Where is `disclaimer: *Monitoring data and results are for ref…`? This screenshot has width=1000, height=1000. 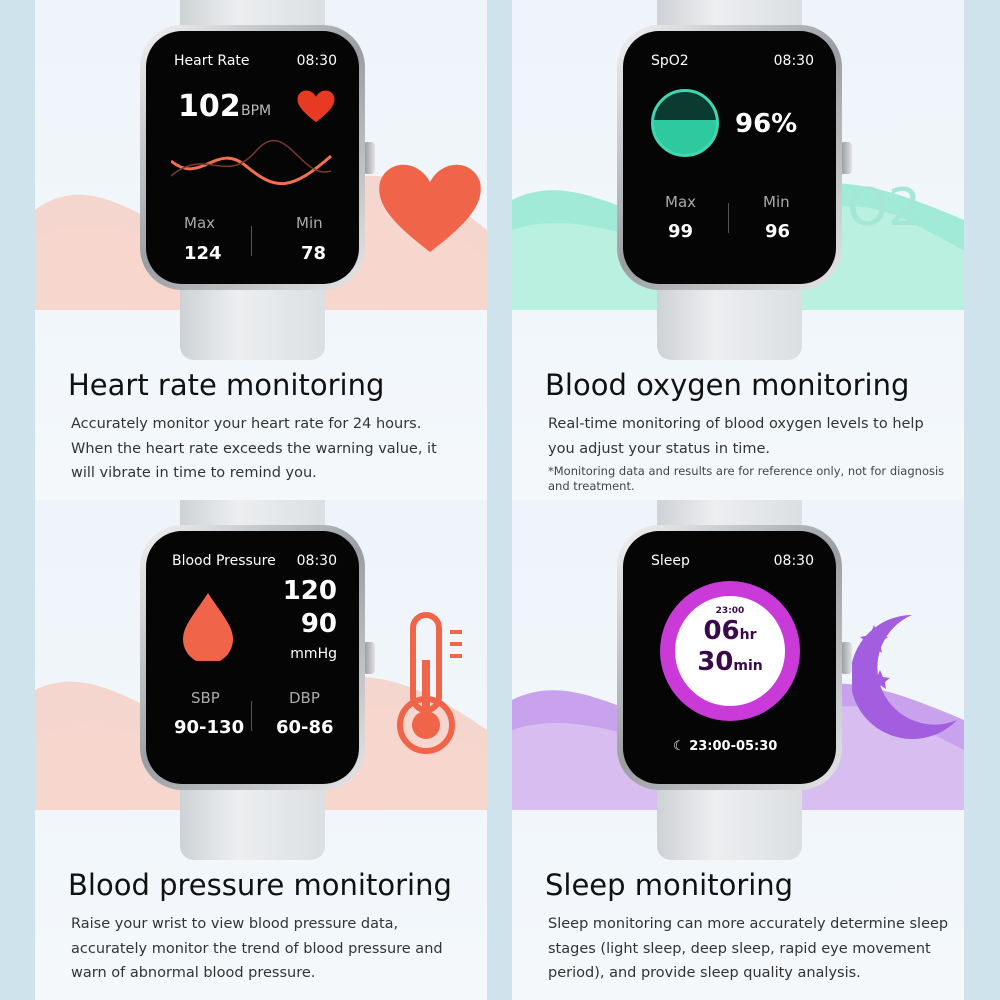 disclaimer: *Monitoring data and results are for ref… is located at coordinates (746, 478).